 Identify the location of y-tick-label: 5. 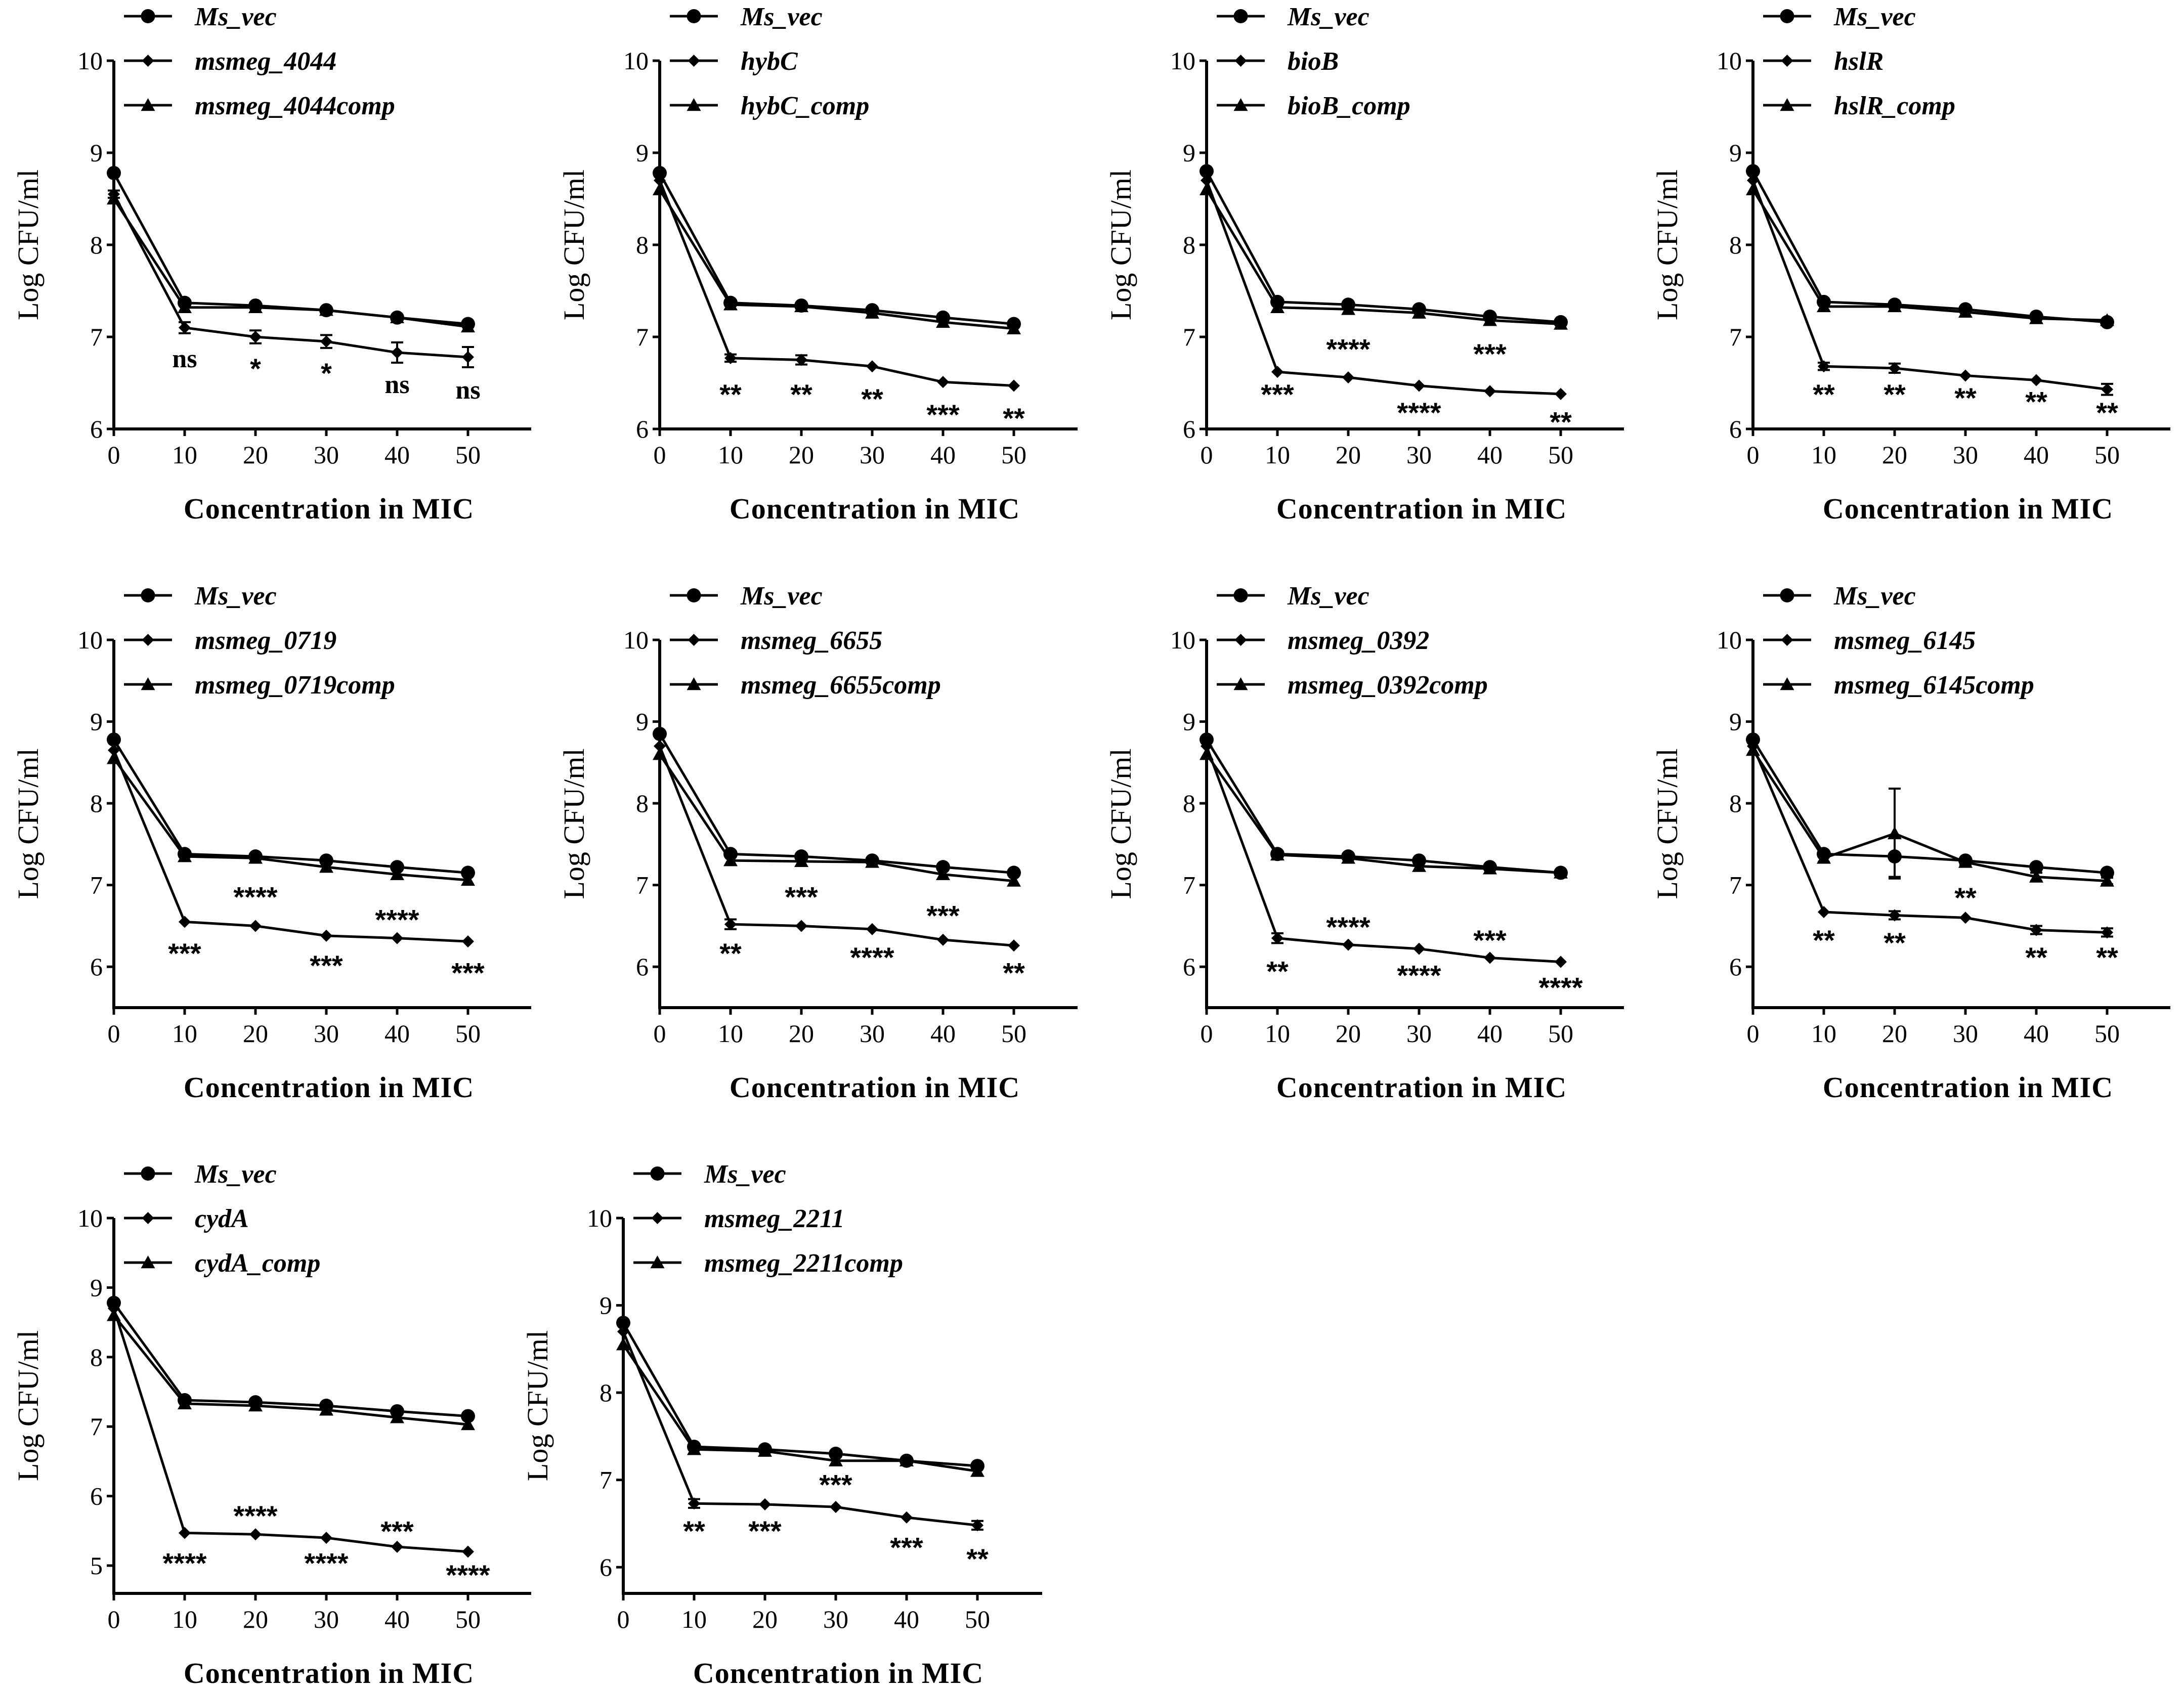
(97, 1566).